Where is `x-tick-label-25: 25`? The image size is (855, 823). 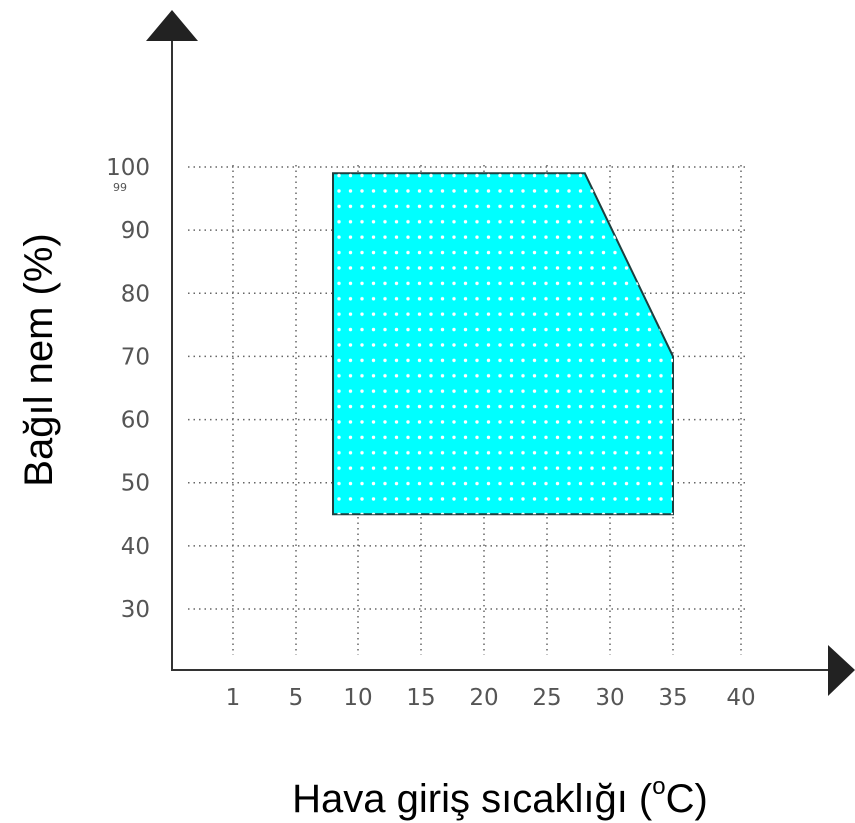
x-tick-label-25: 25 is located at coordinates (546, 698).